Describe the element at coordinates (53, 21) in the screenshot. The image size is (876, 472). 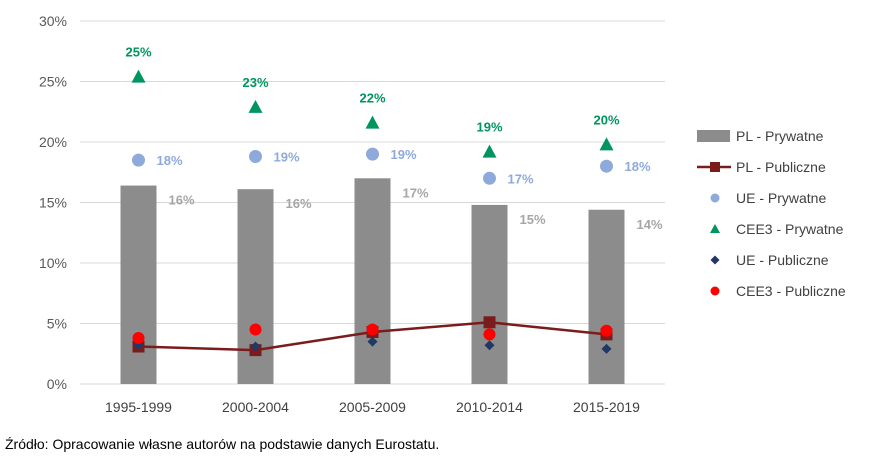
I see `y-tick-label: 30%` at that location.